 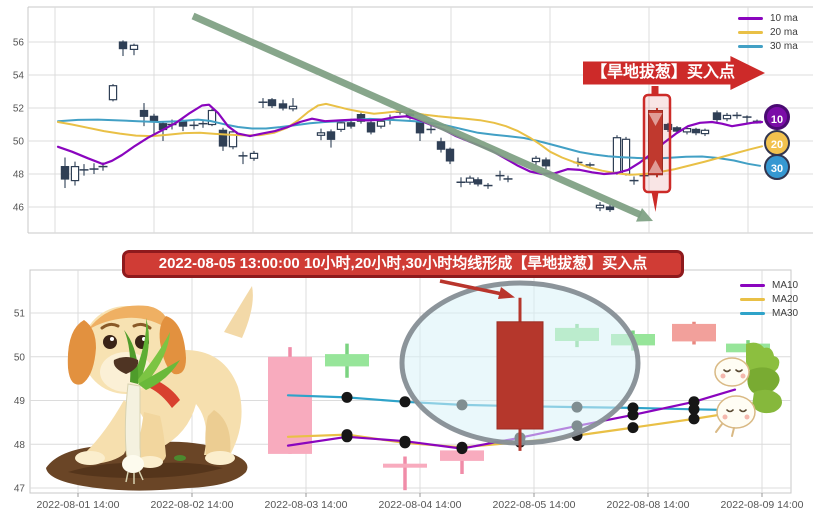 What do you see at coordinates (777, 167) in the screenshot?
I see `ma30-badge: 30` at bounding box center [777, 167].